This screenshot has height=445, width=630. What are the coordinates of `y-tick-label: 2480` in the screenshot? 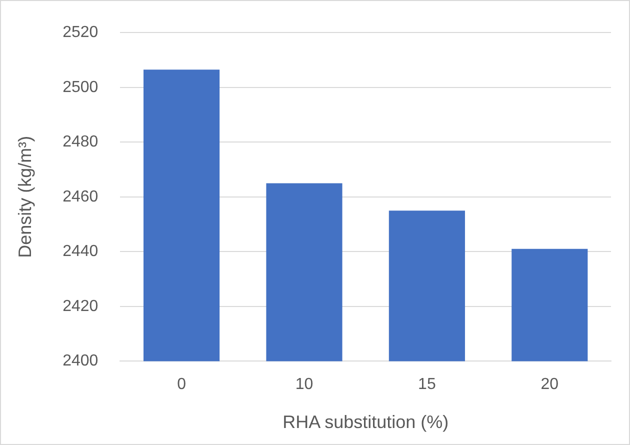 It's located at (80, 142).